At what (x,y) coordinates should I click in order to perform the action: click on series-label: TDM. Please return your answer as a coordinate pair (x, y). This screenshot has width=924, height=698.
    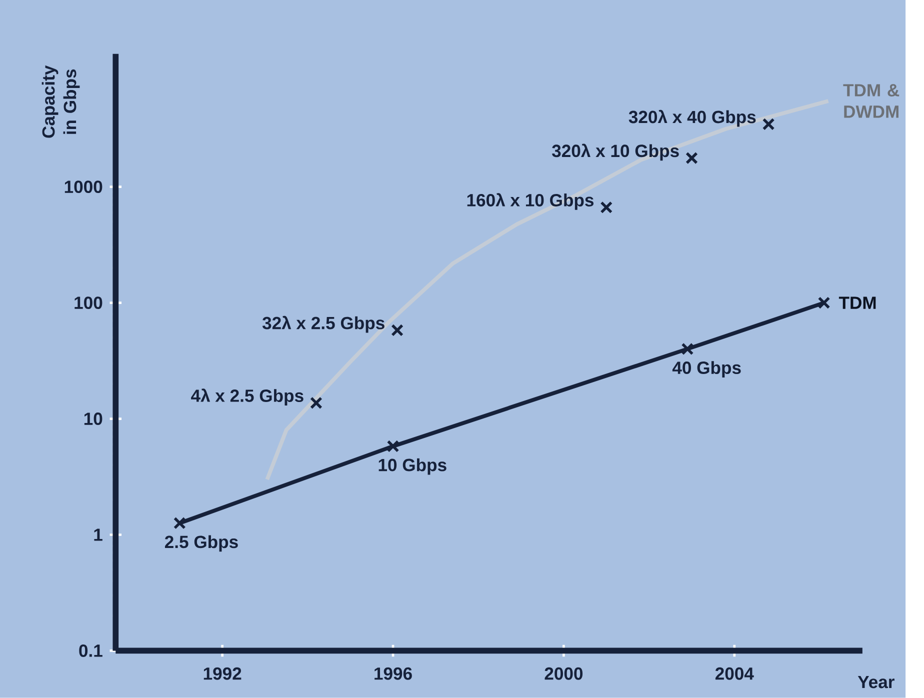
    Looking at the image, I should click on (857, 302).